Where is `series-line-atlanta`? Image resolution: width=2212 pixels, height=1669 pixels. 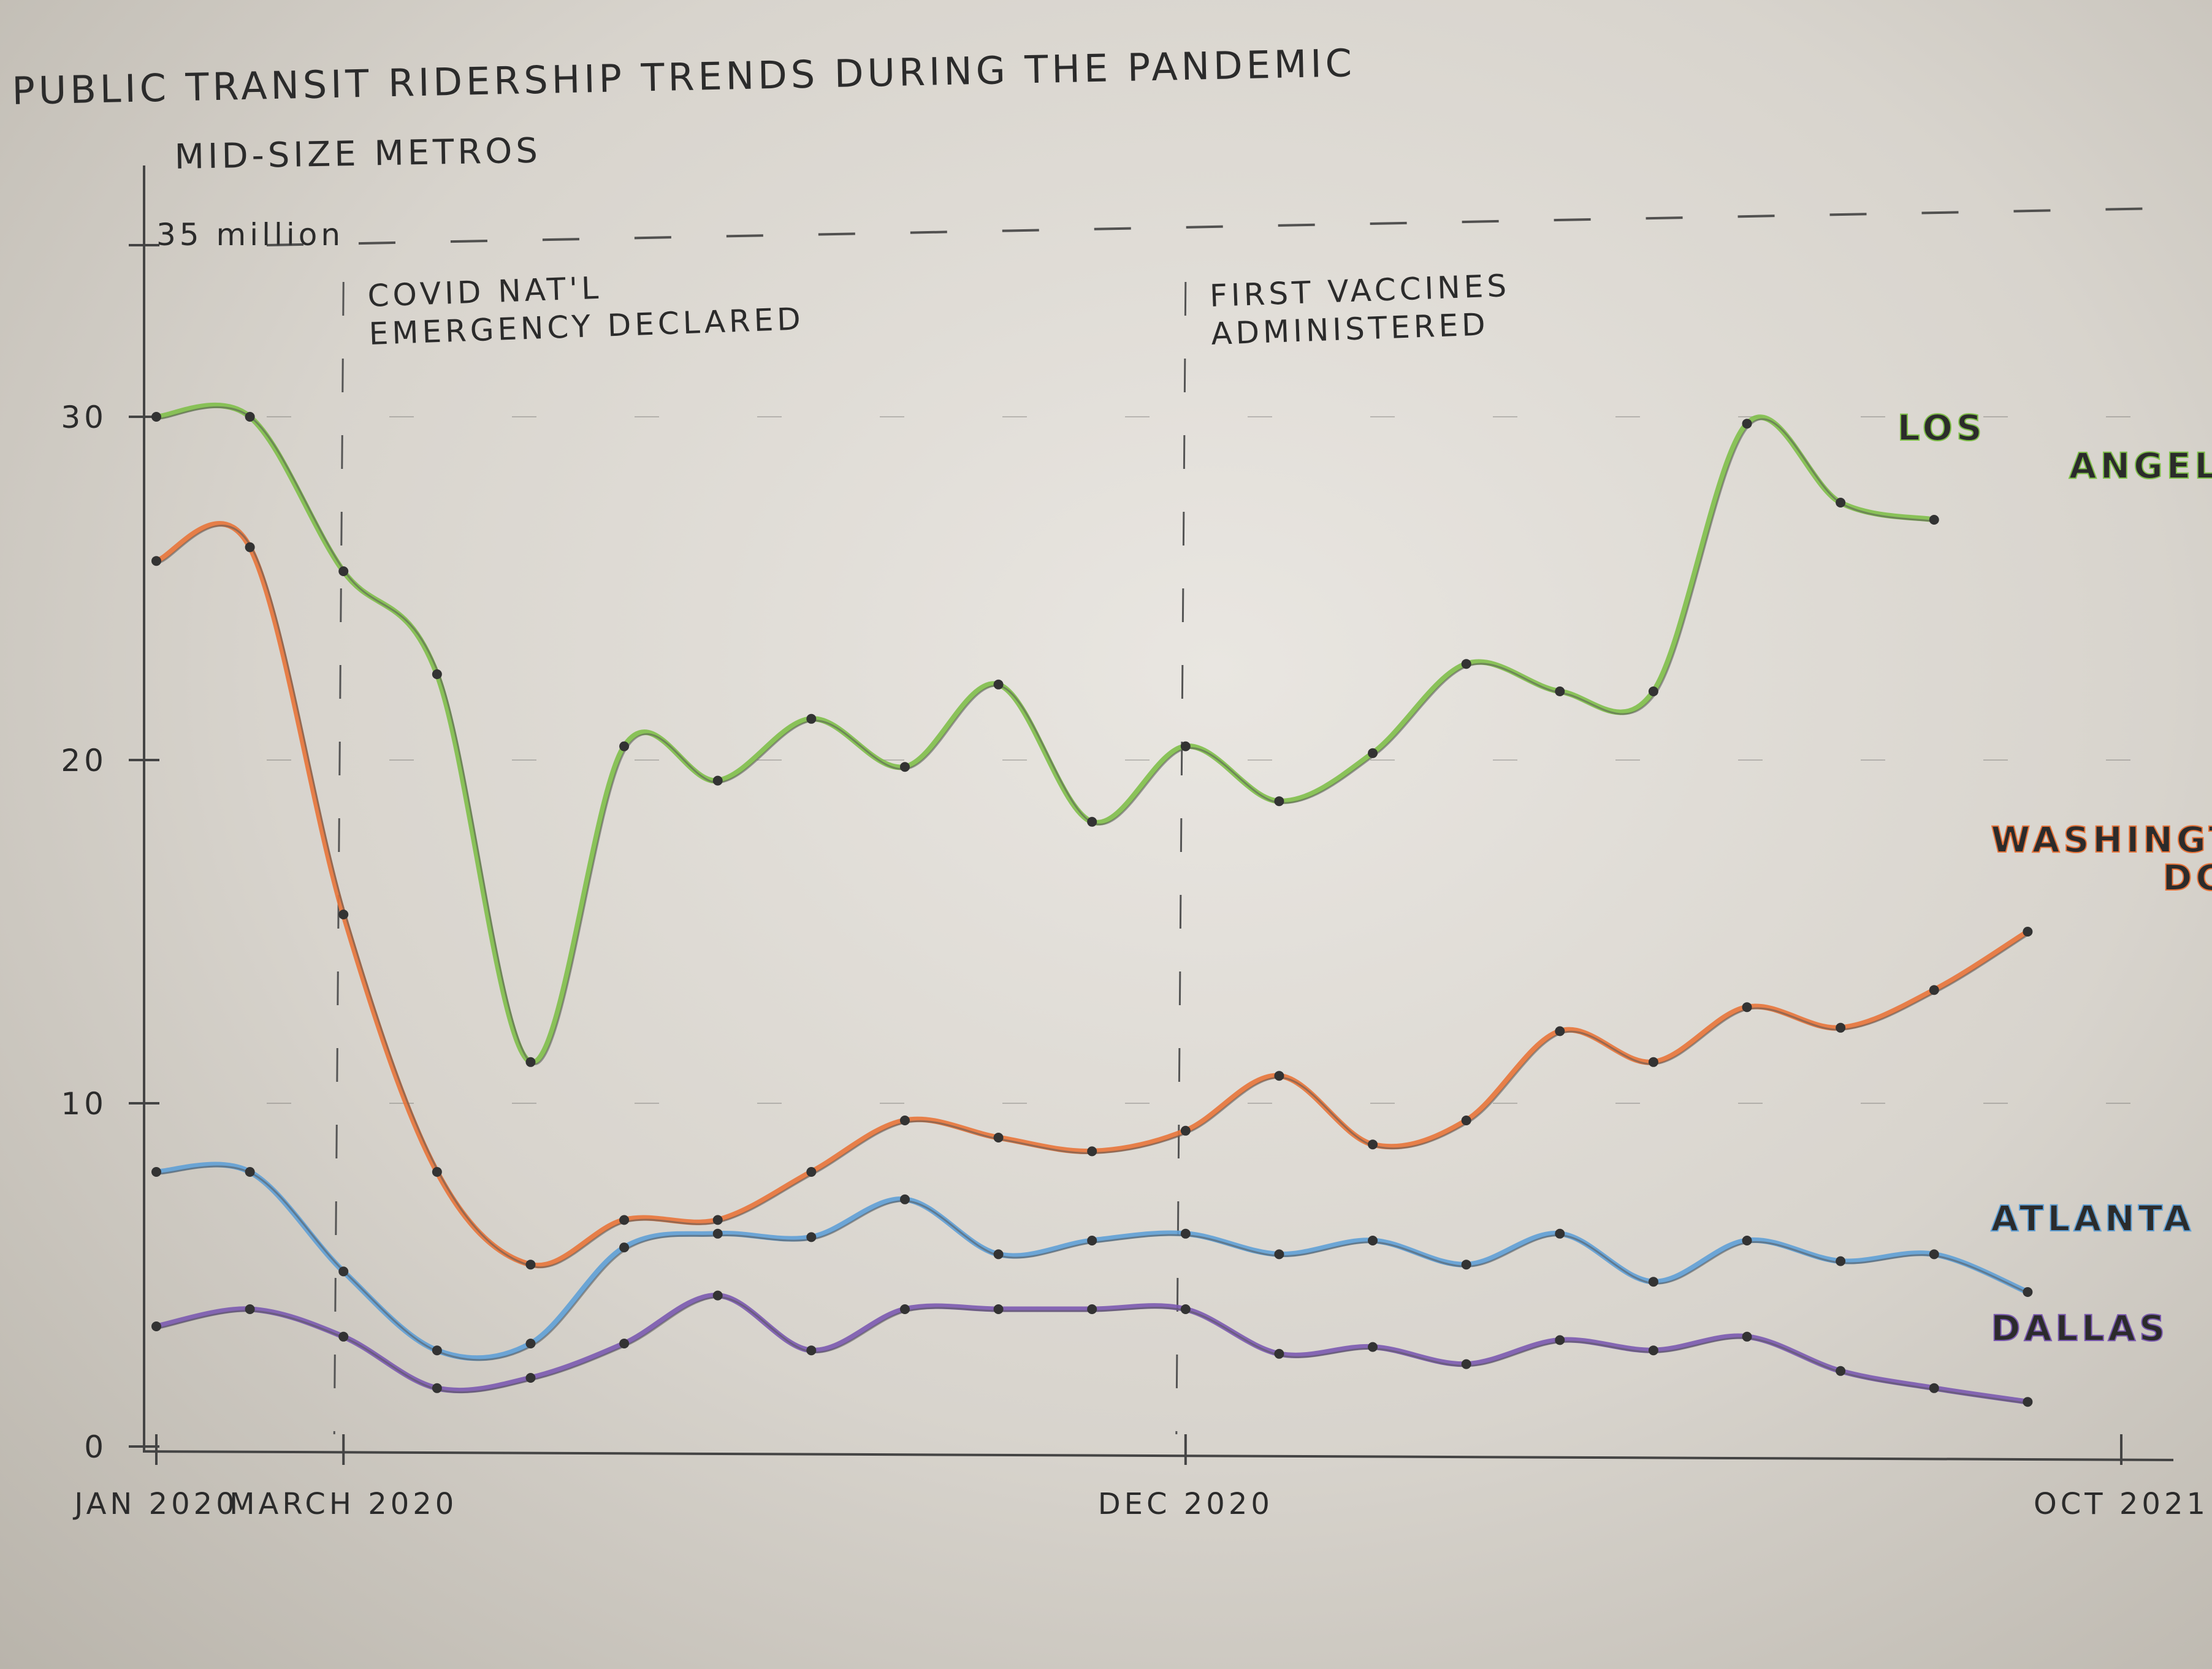
series-line-atlanta is located at coordinates (1092, 1261).